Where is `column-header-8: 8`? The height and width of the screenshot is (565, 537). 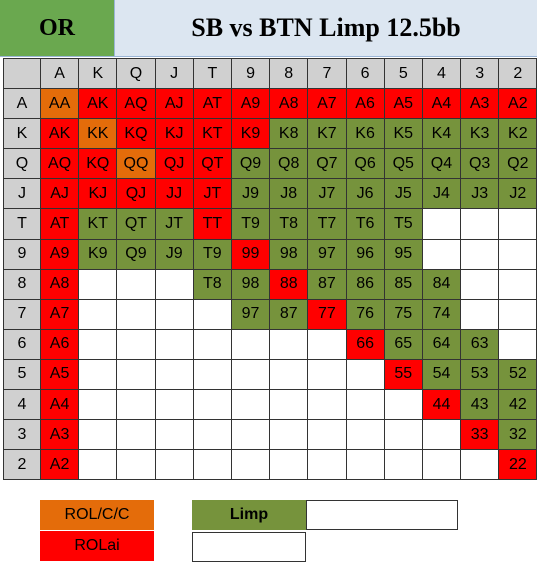 column-header-8: 8 is located at coordinates (289, 74).